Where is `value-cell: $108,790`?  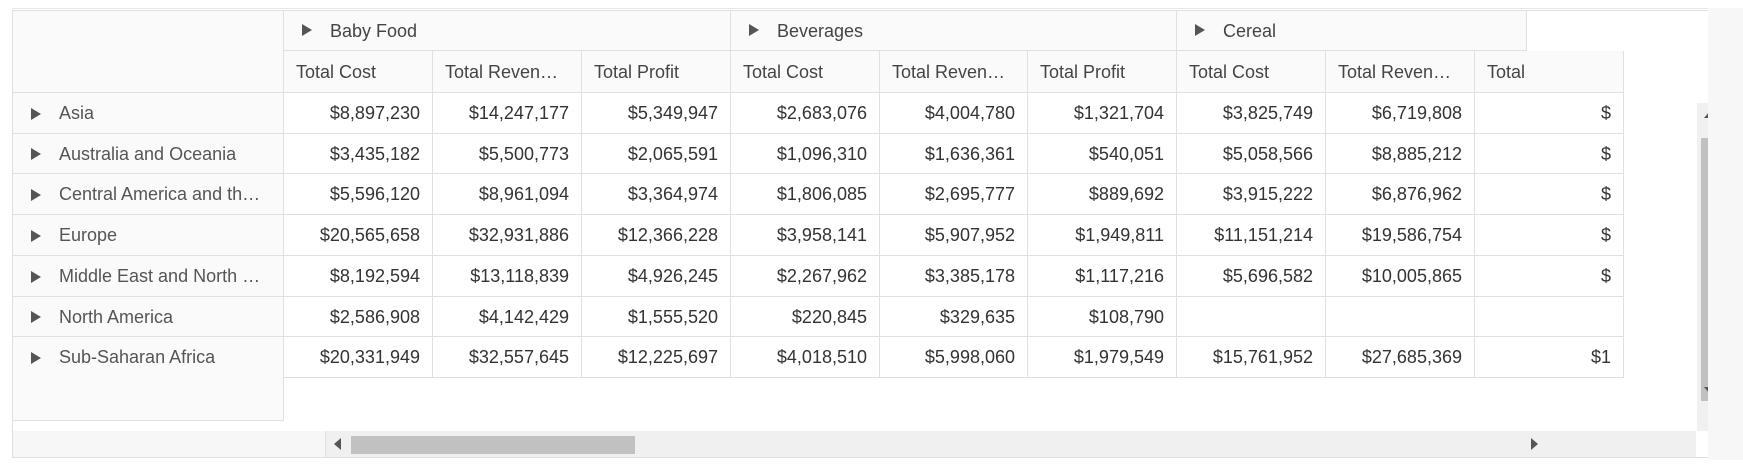 value-cell: $108,790 is located at coordinates (1102, 317).